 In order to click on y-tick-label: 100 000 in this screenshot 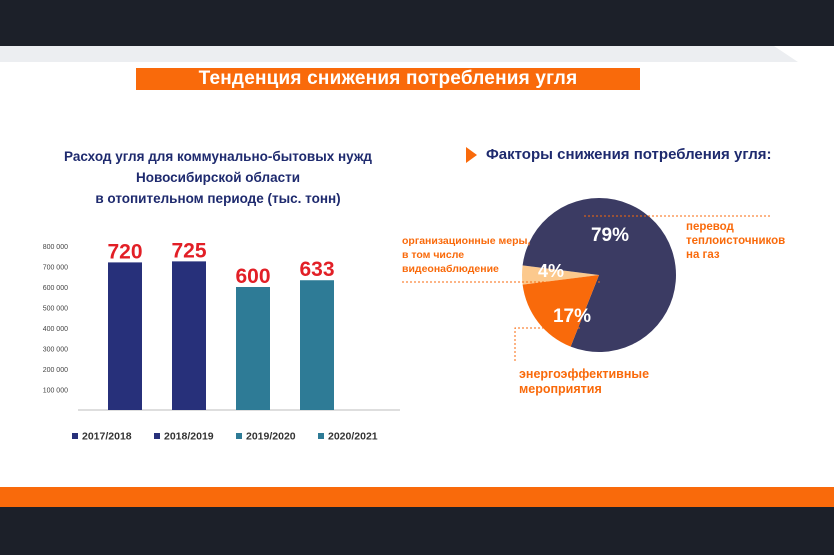, I will do `click(55, 391)`.